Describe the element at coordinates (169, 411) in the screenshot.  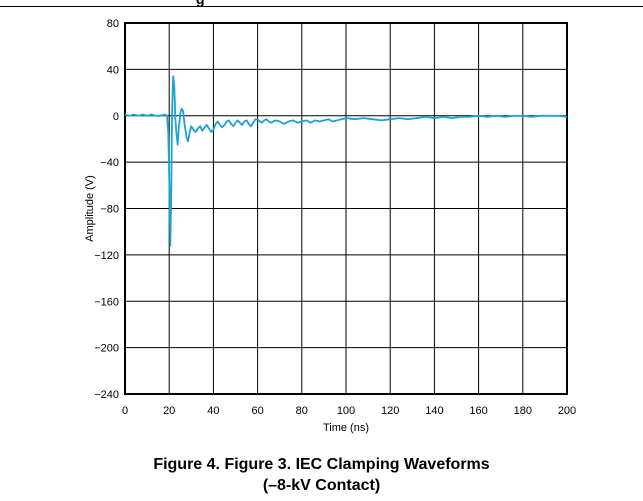
I see `x-tick-label: 20` at that location.